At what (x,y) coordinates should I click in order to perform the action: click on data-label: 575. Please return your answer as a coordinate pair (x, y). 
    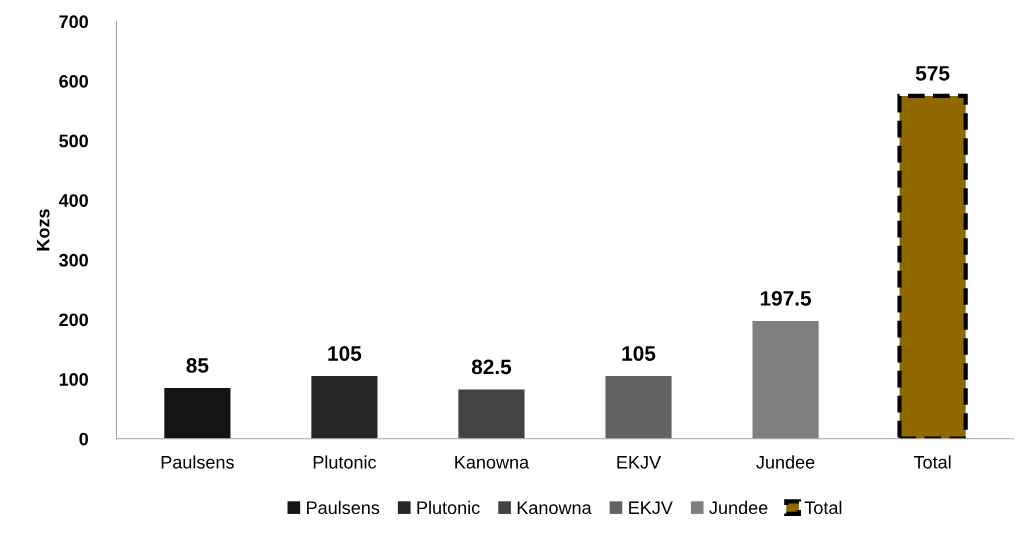
    Looking at the image, I should click on (932, 73).